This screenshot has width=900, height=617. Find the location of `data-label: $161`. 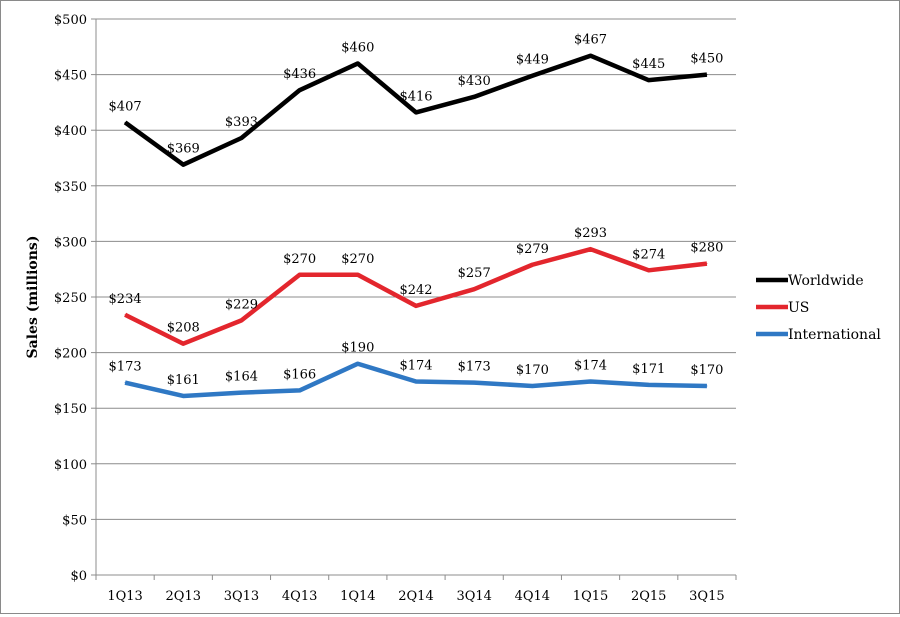

data-label: $161 is located at coordinates (183, 380).